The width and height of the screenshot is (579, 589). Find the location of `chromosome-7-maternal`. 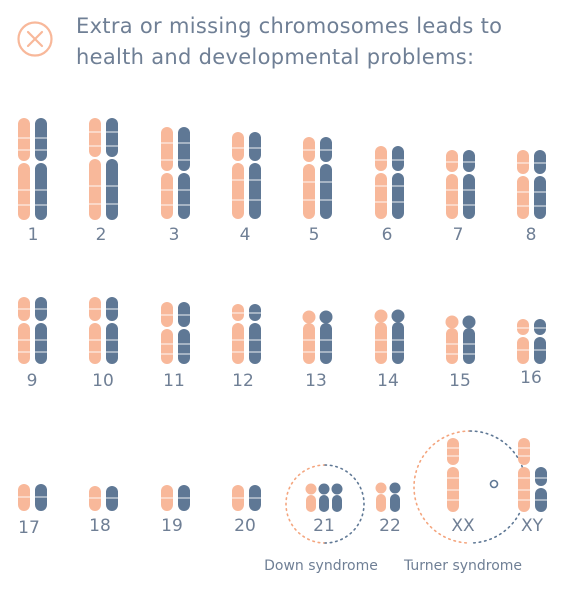

chromosome-7-maternal is located at coordinates (452, 184).